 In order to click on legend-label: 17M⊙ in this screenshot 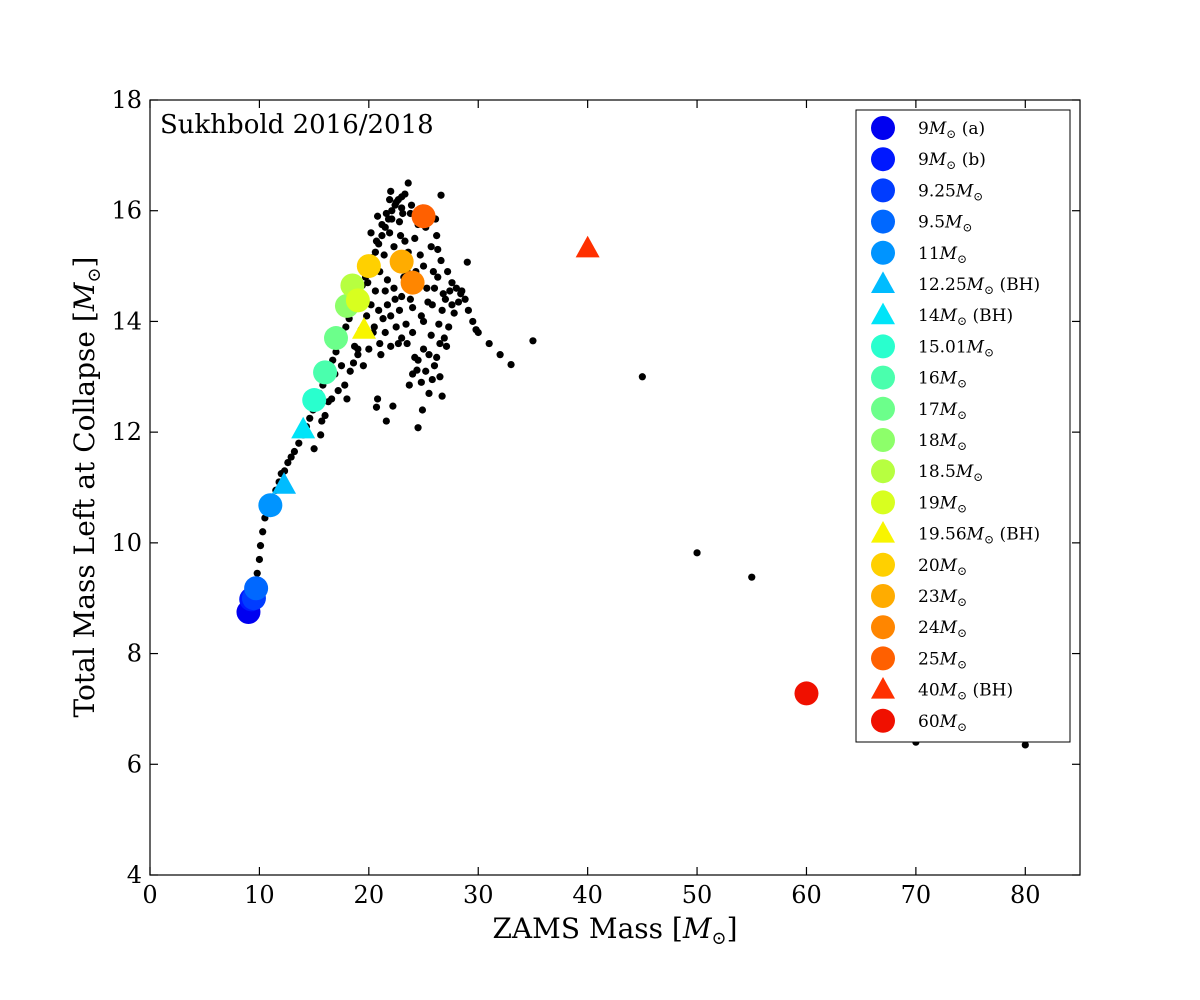, I will do `click(942, 411)`.